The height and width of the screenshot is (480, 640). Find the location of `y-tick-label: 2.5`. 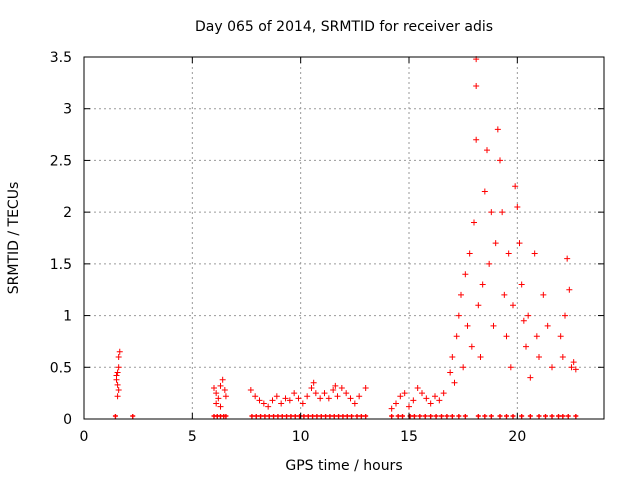

y-tick-label: 2.5 is located at coordinates (61, 161).